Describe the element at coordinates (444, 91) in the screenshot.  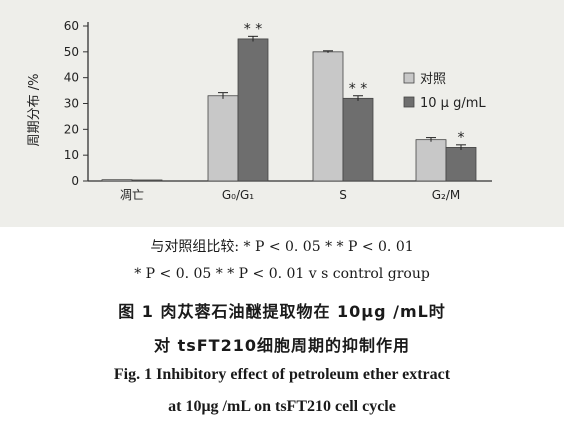
I see `legend: 对照 10 μ g/mL` at that location.